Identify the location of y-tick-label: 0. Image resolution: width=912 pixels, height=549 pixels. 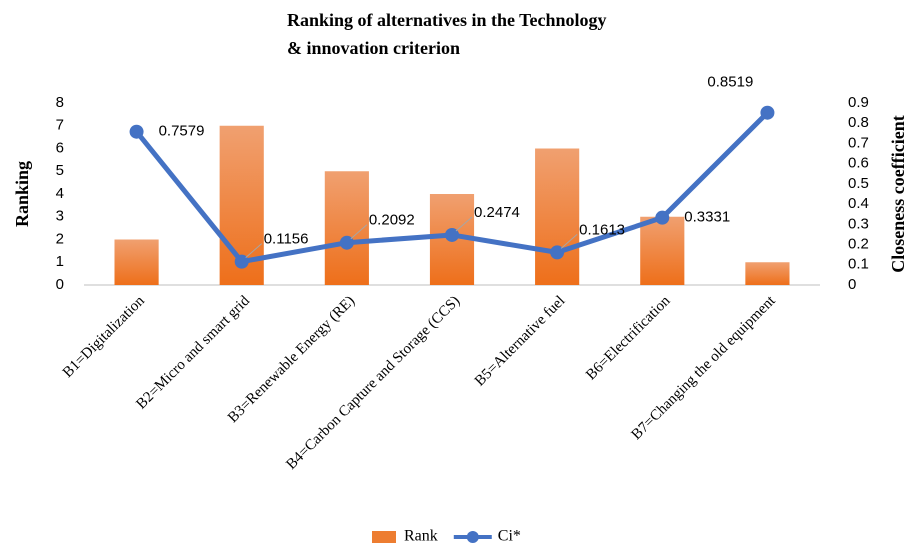
(60, 284).